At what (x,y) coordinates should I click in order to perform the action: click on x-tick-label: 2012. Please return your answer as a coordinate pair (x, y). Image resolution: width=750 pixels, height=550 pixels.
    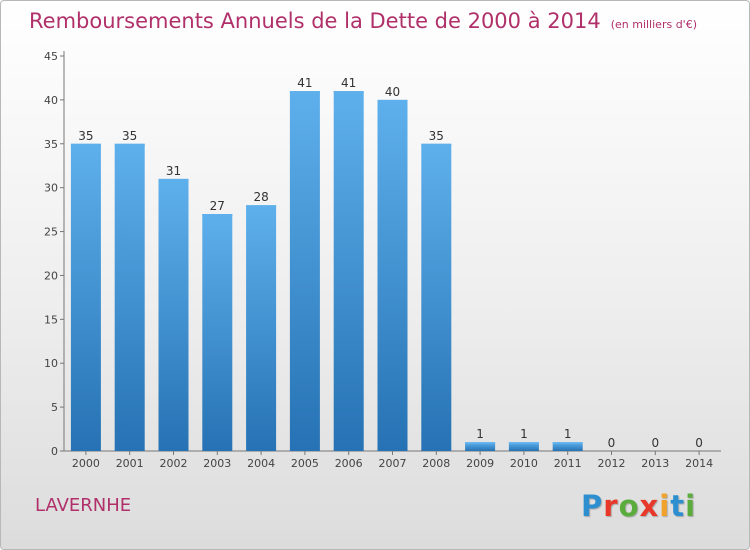
    Looking at the image, I should click on (612, 463).